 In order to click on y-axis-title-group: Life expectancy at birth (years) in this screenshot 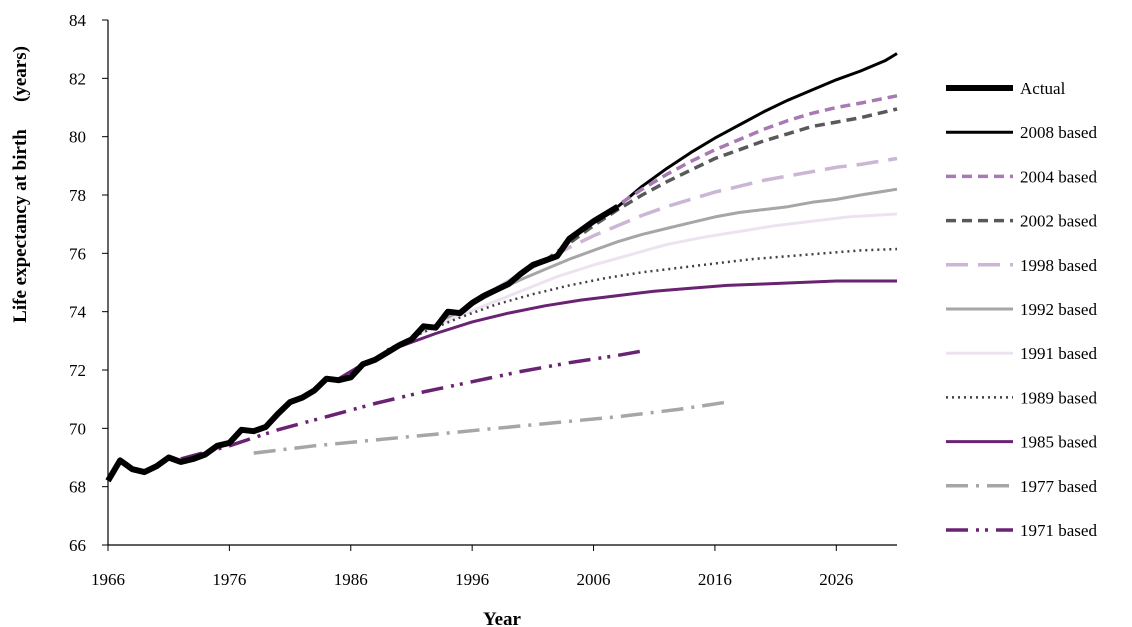, I will do `click(20, 184)`.